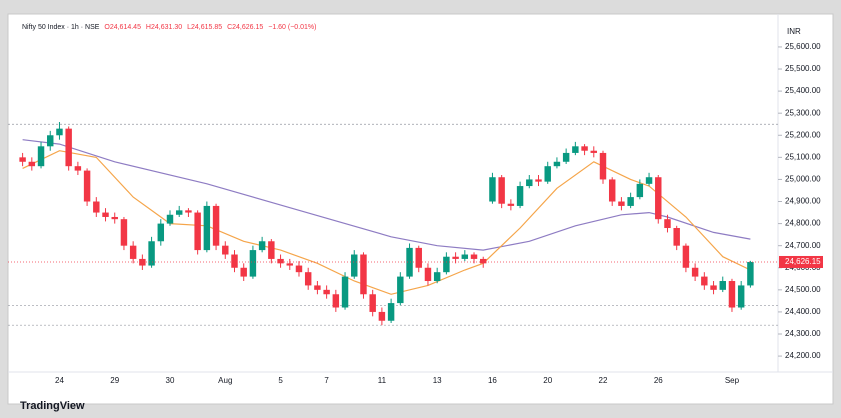 The height and width of the screenshot is (418, 841). What do you see at coordinates (547, 380) in the screenshot?
I see `x-tick-label: 20` at bounding box center [547, 380].